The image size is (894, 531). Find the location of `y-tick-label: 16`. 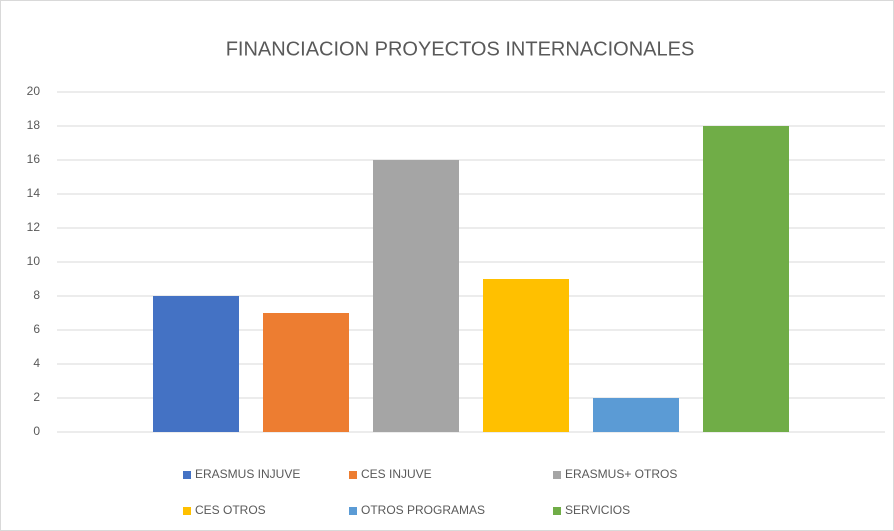

y-tick-label: 16 is located at coordinates (34, 159).